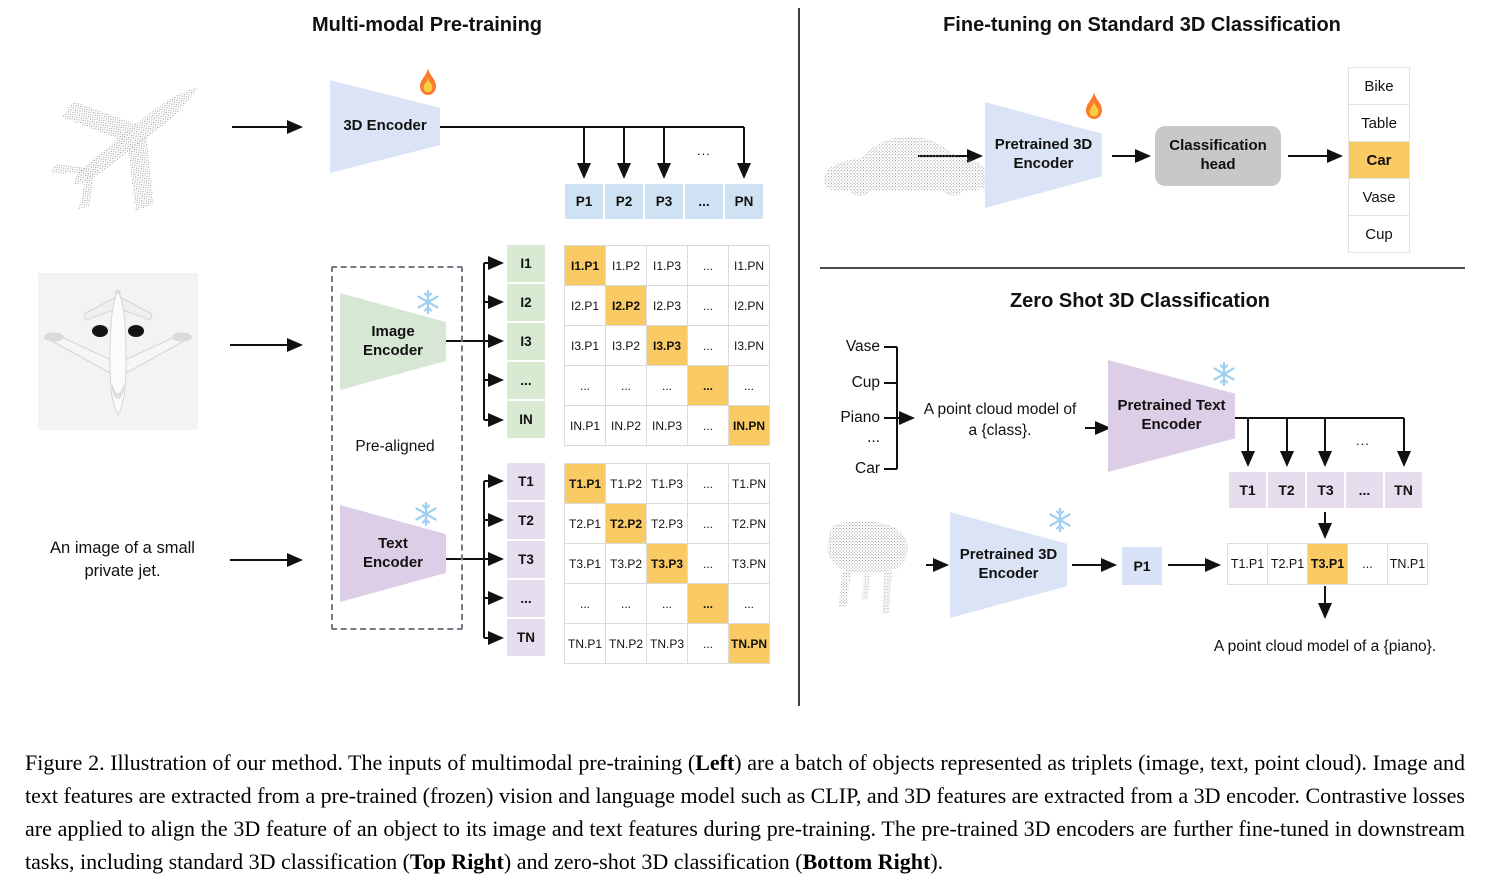 The height and width of the screenshot is (888, 1490). Describe the element at coordinates (585, 563) in the screenshot. I see `matrix-cell: T3.P1` at that location.